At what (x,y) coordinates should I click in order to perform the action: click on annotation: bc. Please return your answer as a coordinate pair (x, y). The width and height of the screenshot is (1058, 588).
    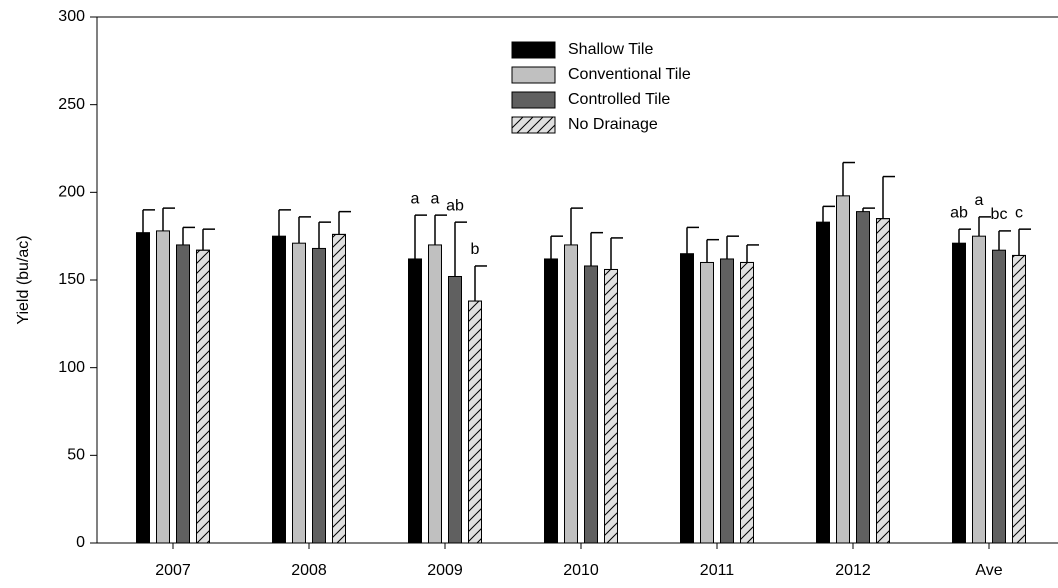
    Looking at the image, I should click on (999, 214).